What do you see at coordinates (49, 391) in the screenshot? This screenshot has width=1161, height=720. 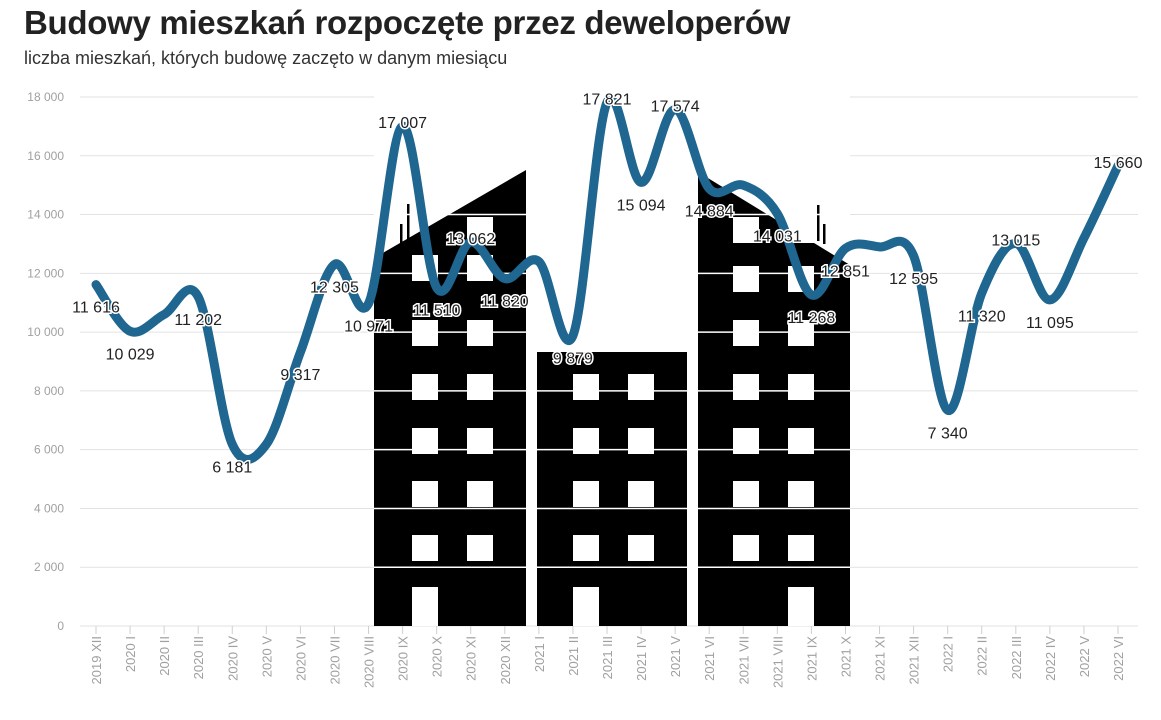 I see `y-tick-label: 8 000` at bounding box center [49, 391].